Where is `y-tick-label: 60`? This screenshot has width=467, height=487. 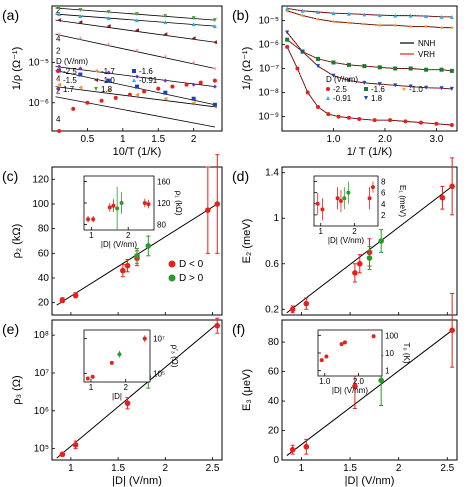
y-tick-label: 60 is located at coordinates (274, 372).